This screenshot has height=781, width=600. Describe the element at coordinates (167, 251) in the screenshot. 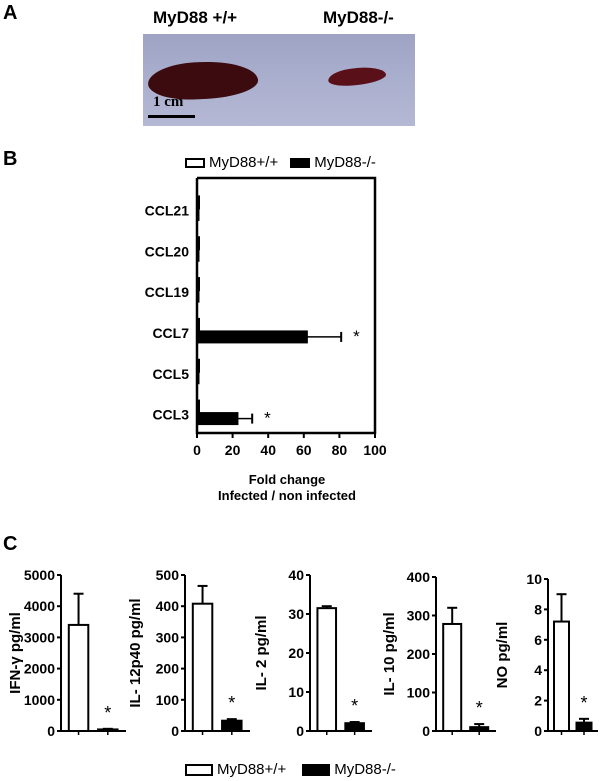

I see `category-label: CCL20` at that location.